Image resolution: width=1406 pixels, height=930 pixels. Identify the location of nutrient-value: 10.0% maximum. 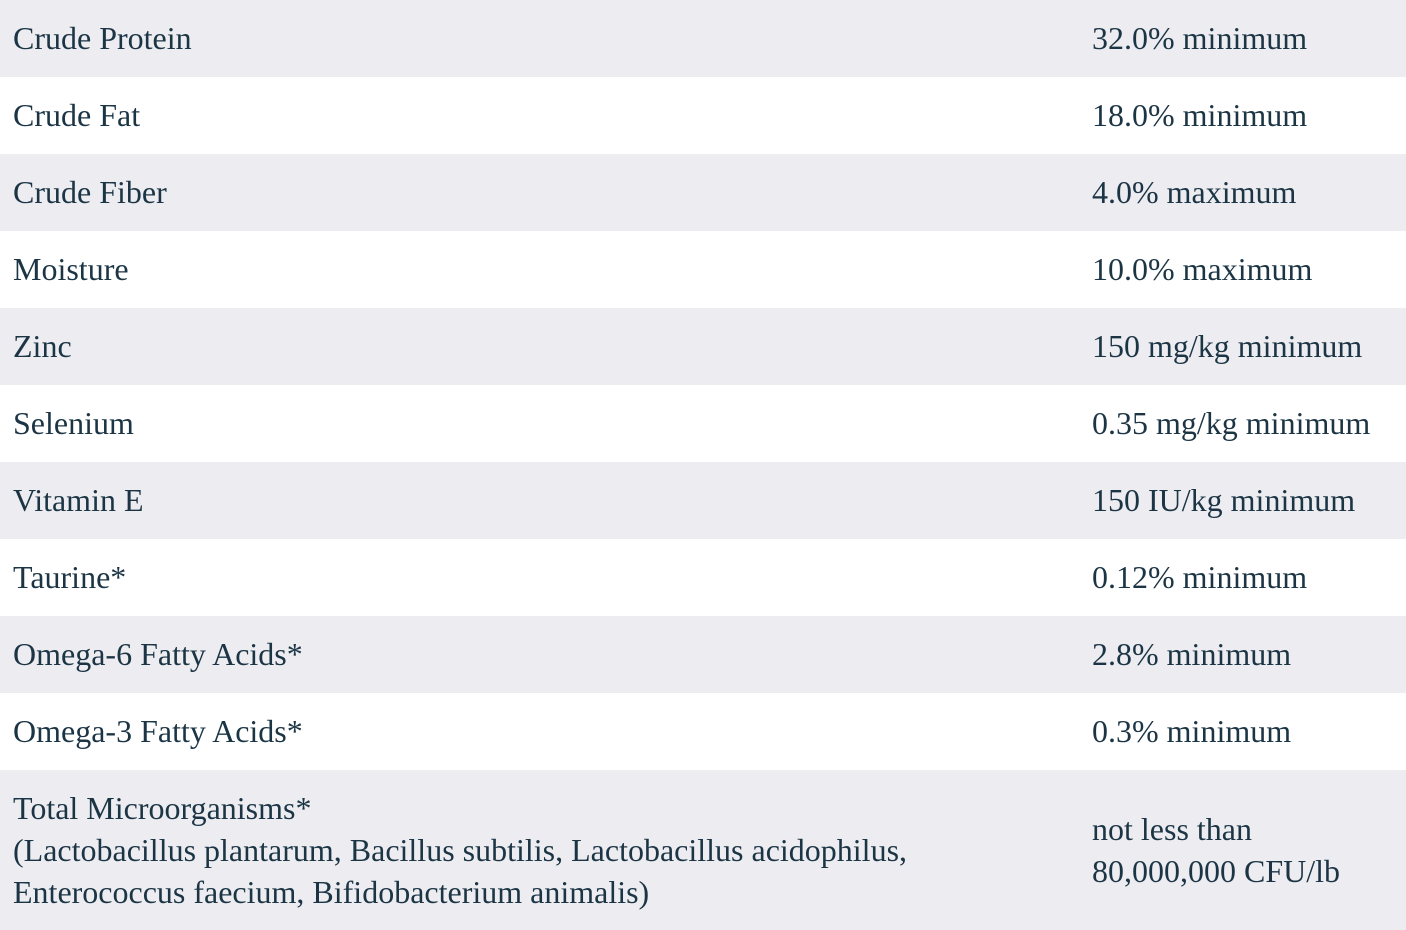
(1202, 269).